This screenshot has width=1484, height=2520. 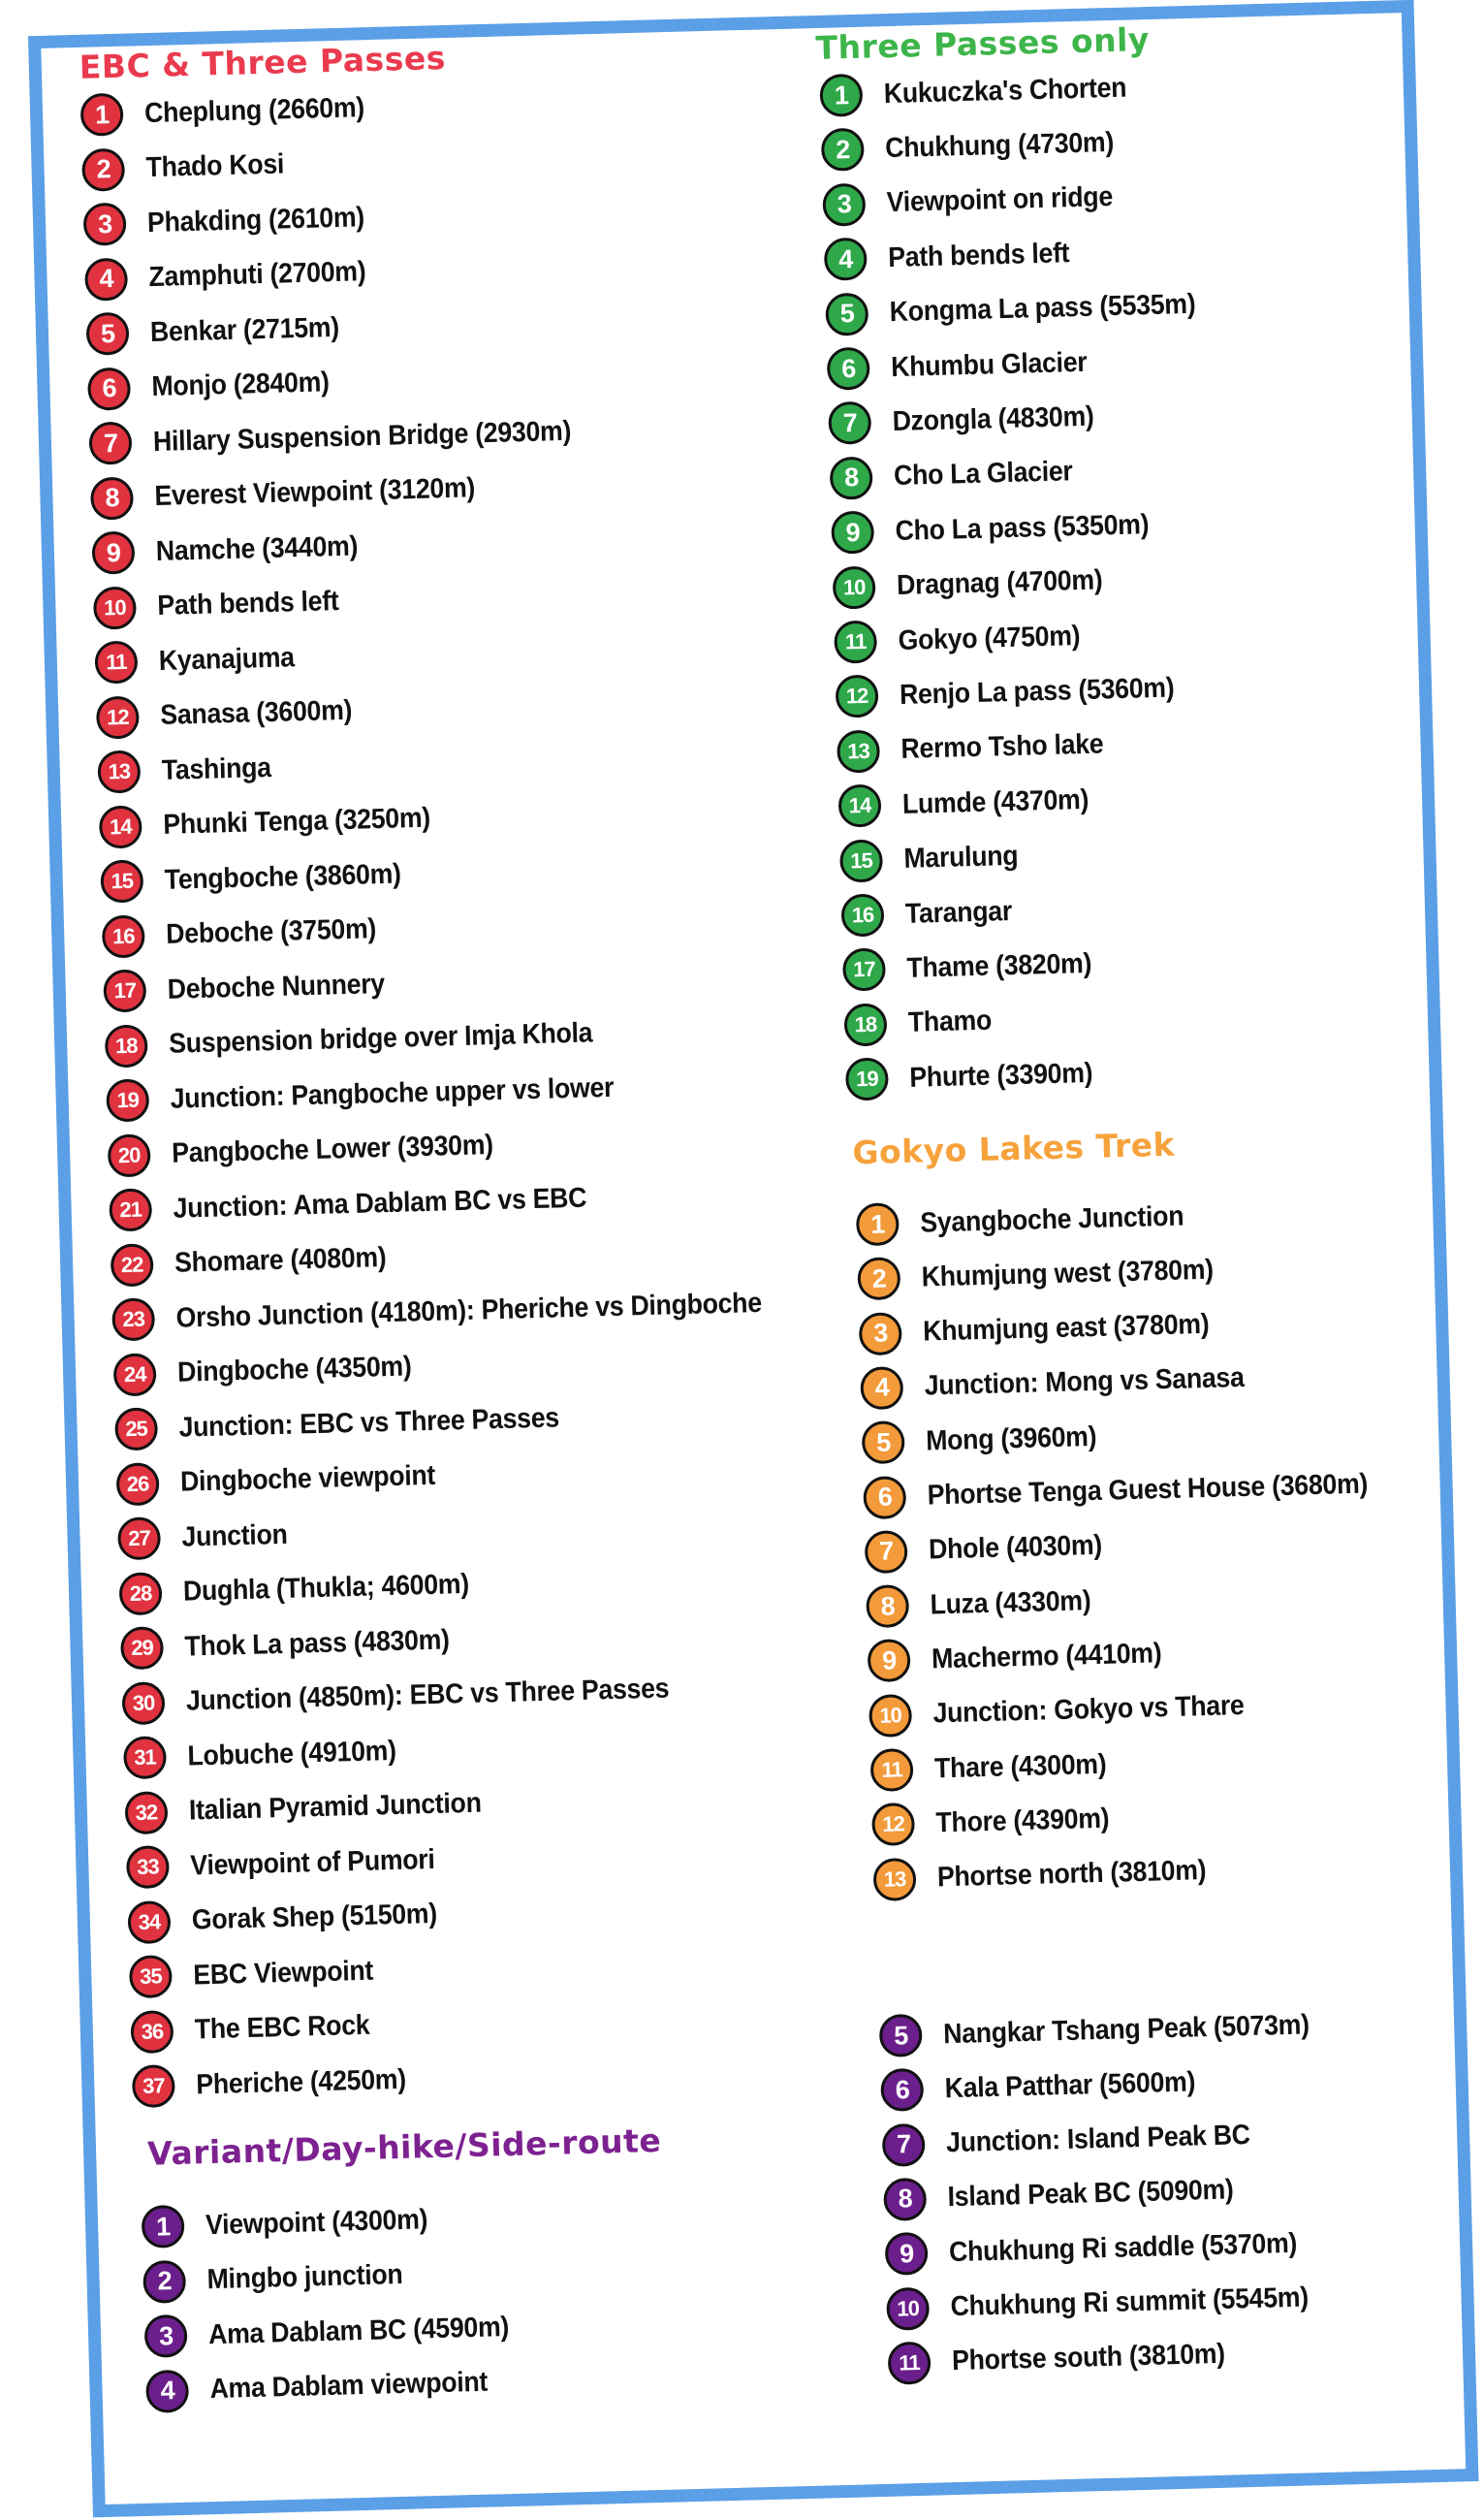 I want to click on number-marker-icon: 14, so click(x=120, y=827).